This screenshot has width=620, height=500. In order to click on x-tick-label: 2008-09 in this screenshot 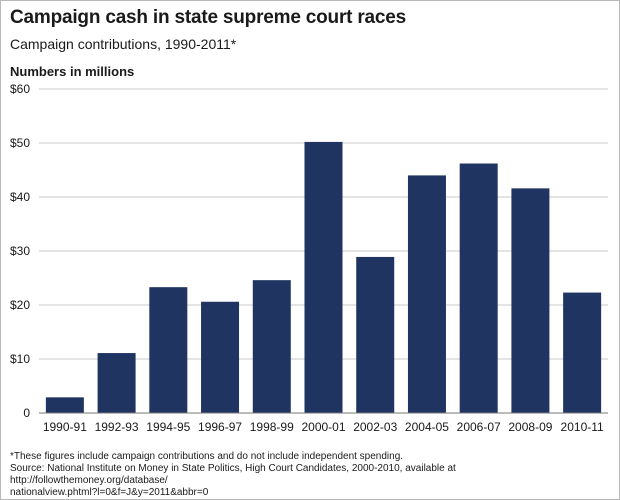, I will do `click(530, 427)`.